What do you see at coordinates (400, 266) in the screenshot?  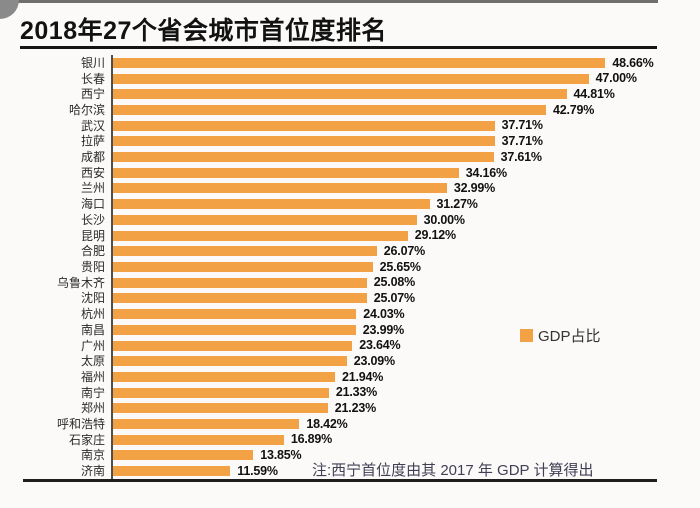 I see `bar-value-label: 25.65%` at bounding box center [400, 266].